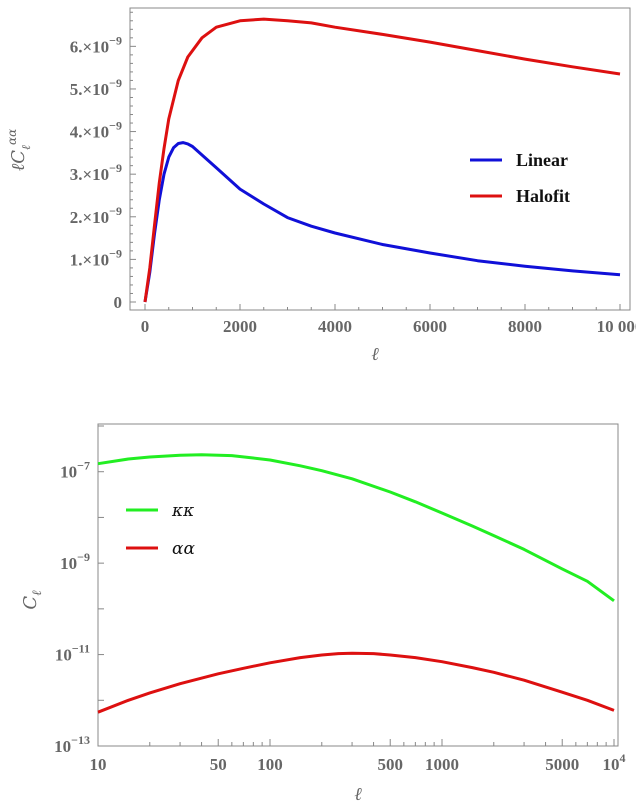 This screenshot has width=636, height=805. I want to click on top-y-tick-label: 2.×10−9, so click(96, 215).